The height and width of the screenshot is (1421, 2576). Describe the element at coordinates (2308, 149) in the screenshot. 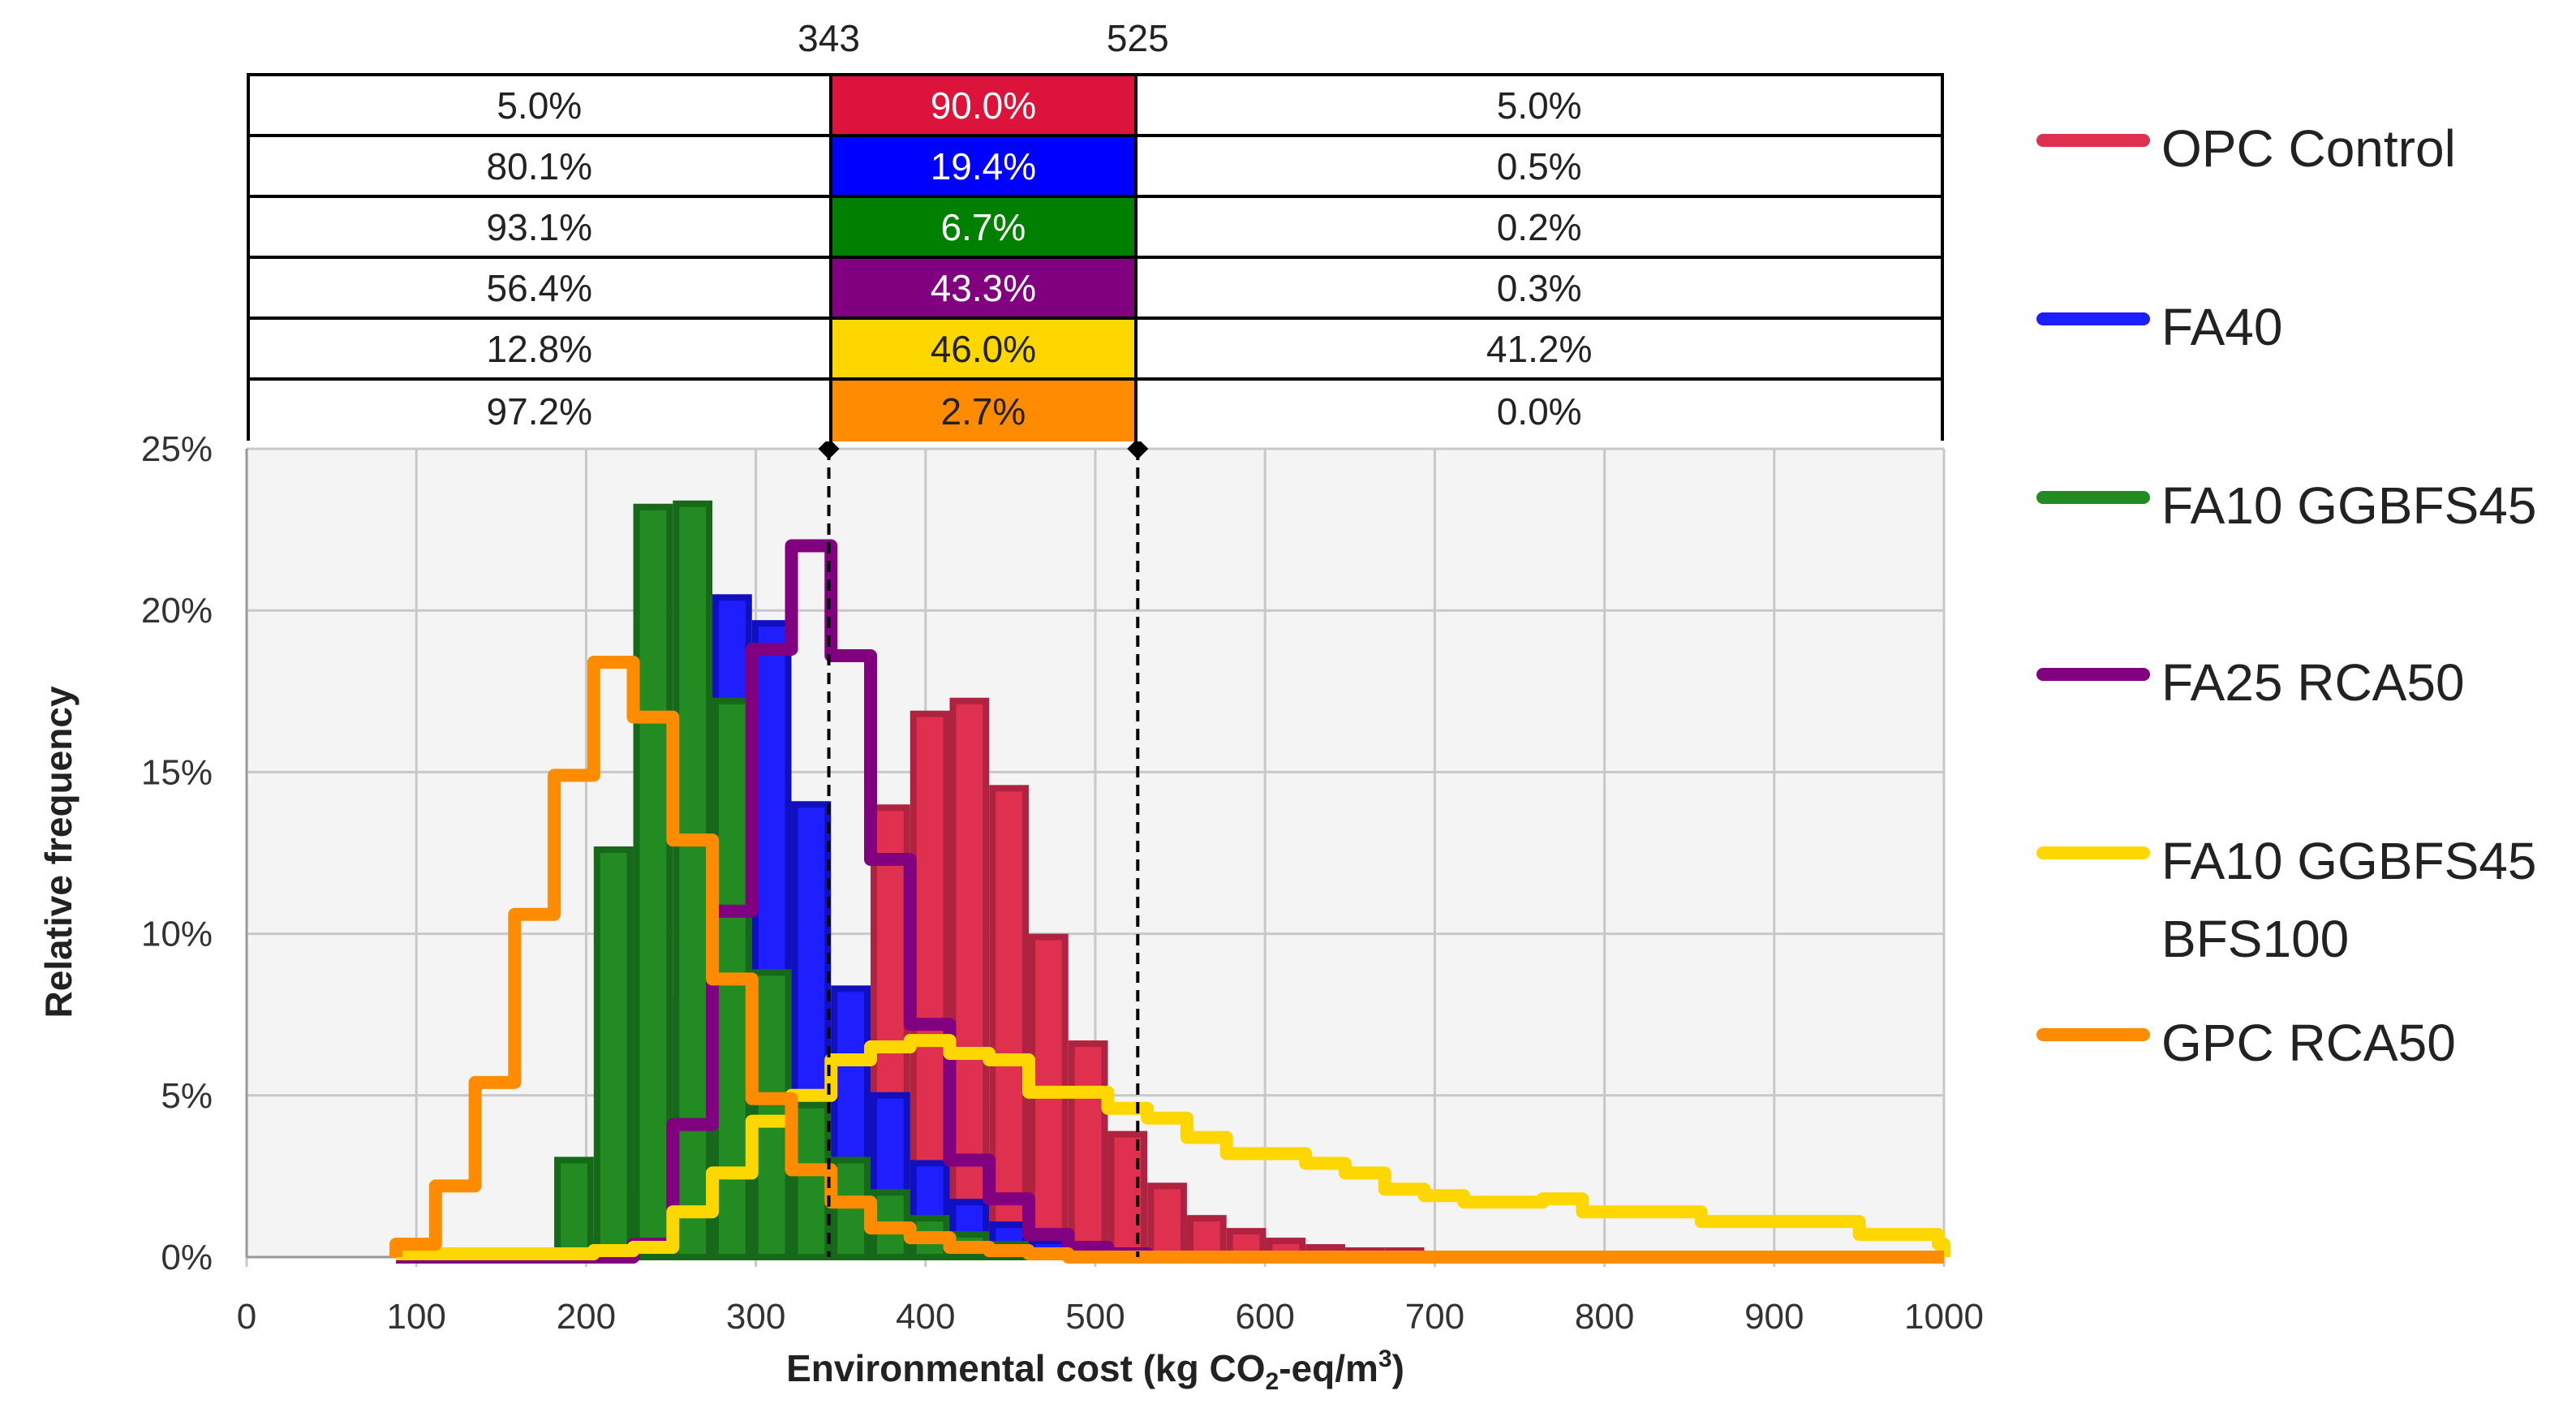

I see `legend-label: OPC Control` at that location.